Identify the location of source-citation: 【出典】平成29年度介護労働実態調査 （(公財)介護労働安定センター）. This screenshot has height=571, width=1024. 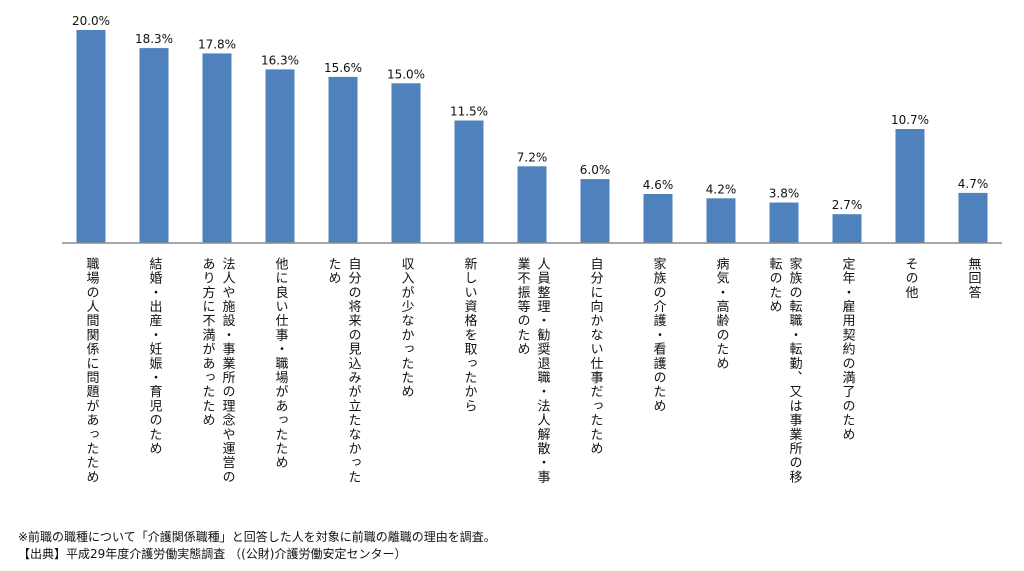
(212, 554).